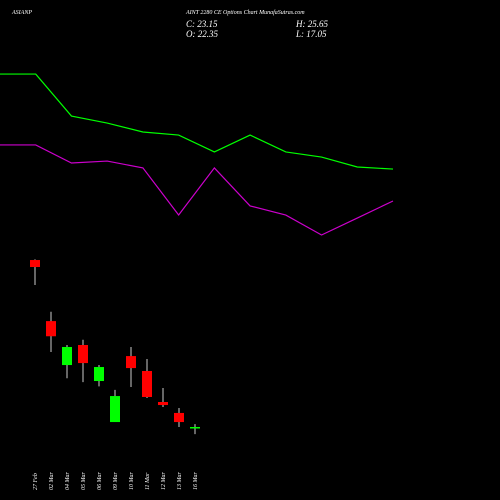  Describe the element at coordinates (202, 24) in the screenshot. I see `close-label: C: 23.15` at that location.